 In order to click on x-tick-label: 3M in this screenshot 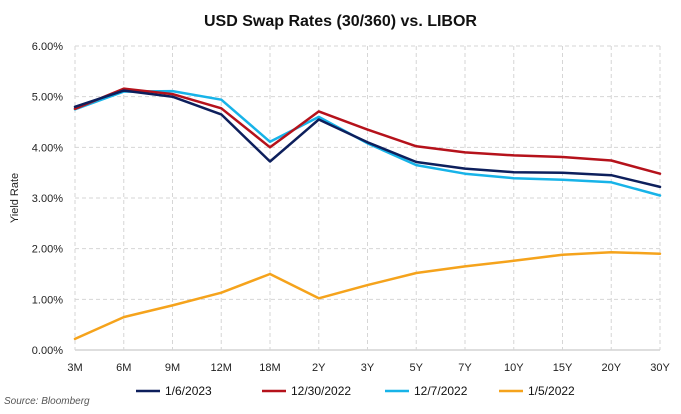, I will do `click(74, 368)`.